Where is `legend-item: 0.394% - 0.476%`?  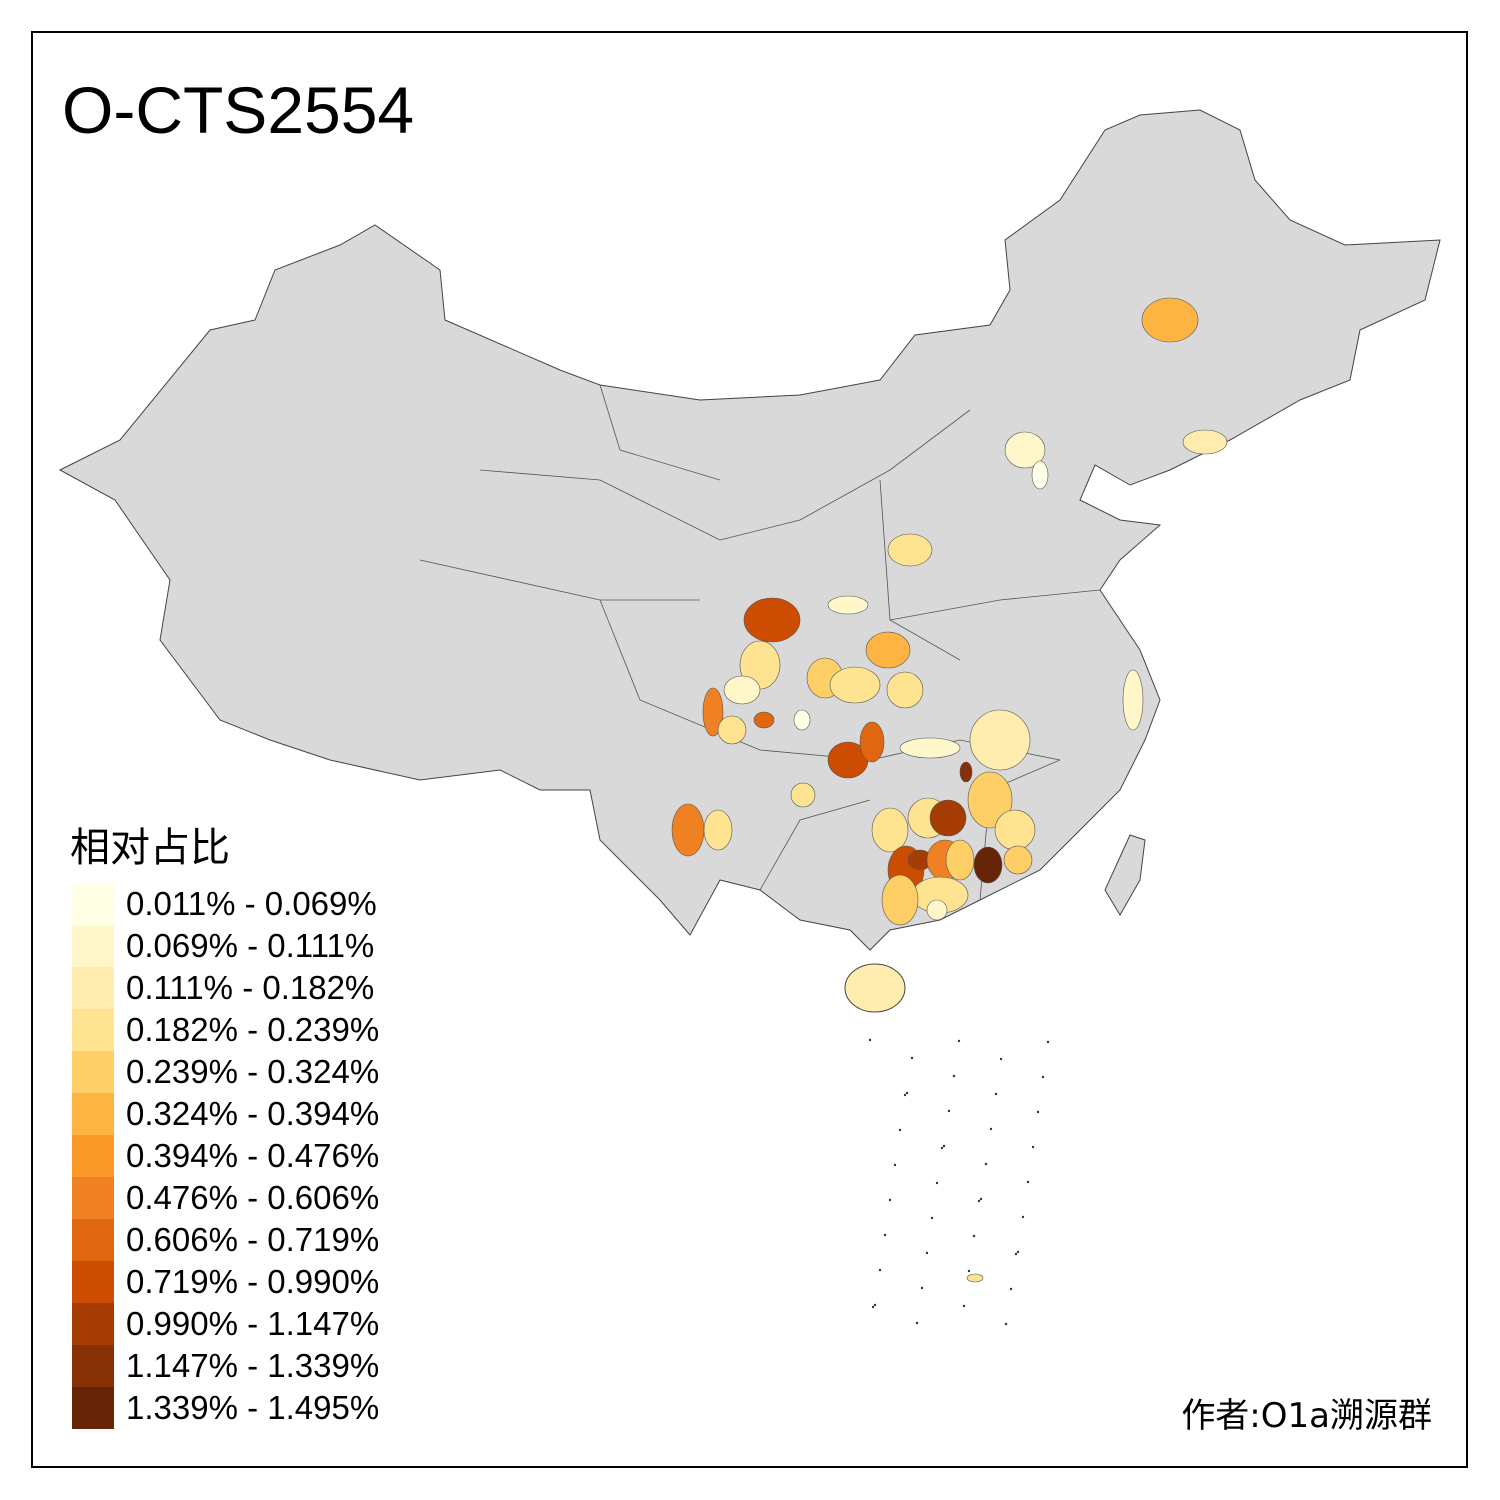 legend-item: 0.394% - 0.476% is located at coordinates (272, 1156).